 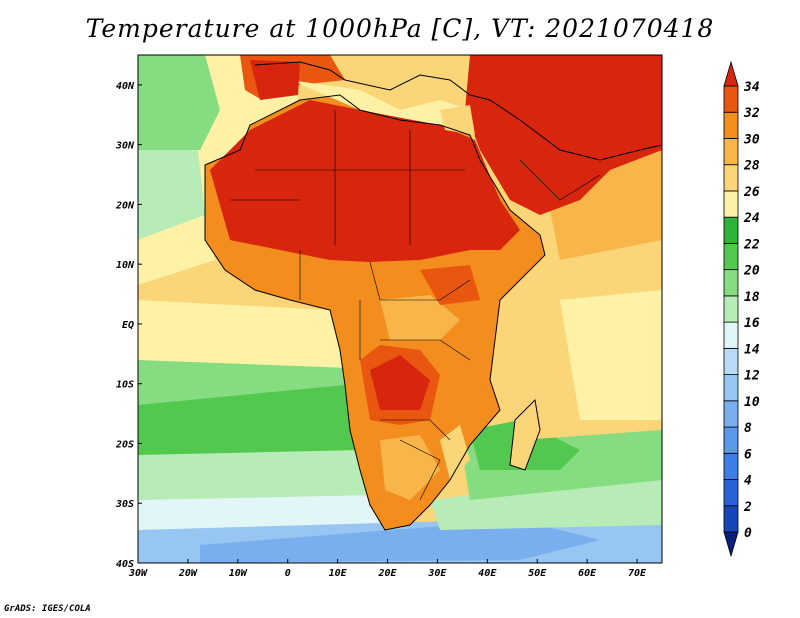 What do you see at coordinates (125, 265) in the screenshot?
I see `lat-tick-label: 10N` at bounding box center [125, 265].